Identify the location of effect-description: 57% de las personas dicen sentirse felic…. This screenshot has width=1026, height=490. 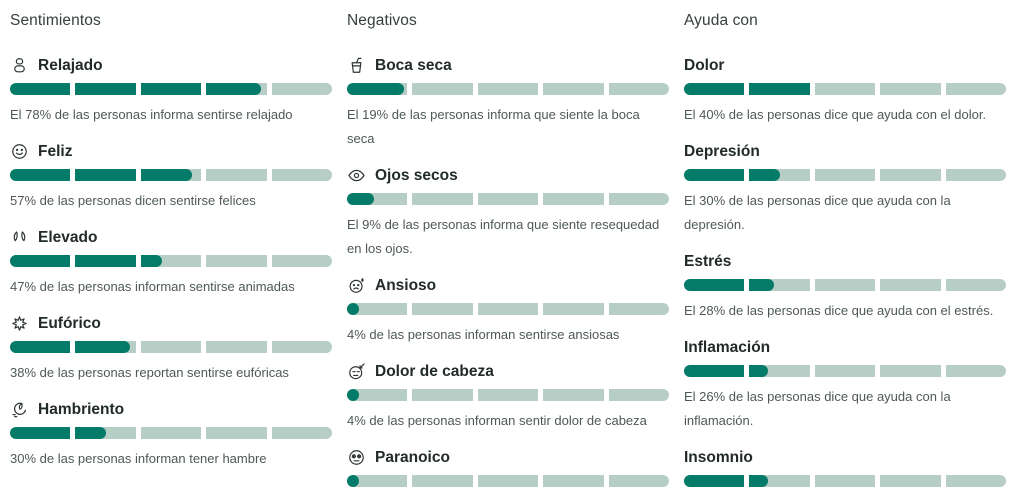
(133, 201).